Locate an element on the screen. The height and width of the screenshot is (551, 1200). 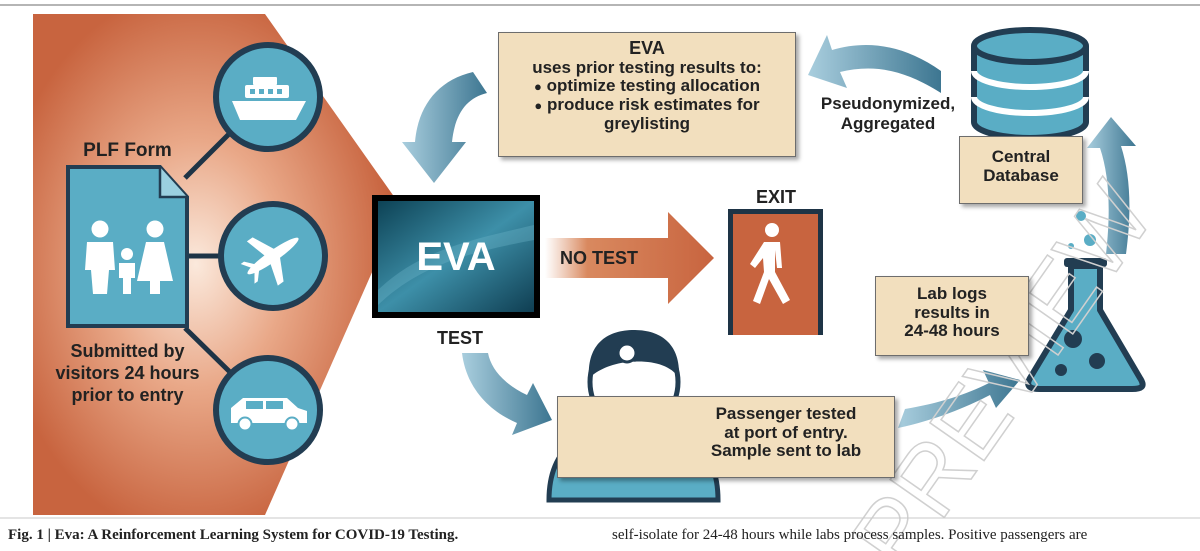
ship-icon is located at coordinates (269, 98).